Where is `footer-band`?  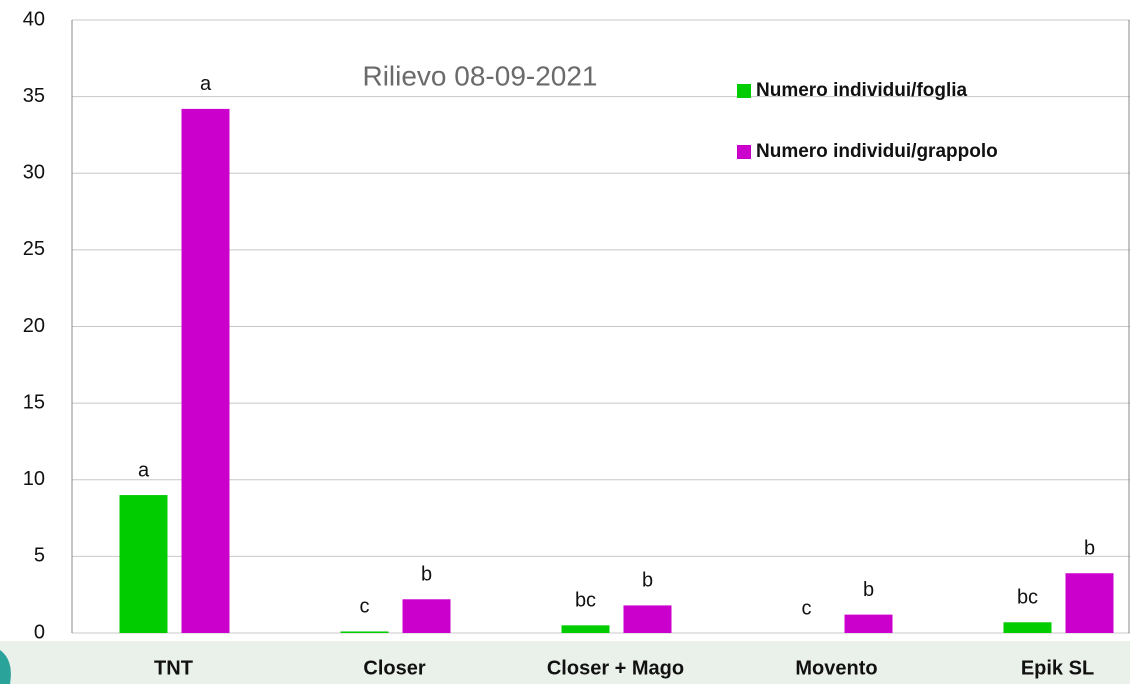
footer-band is located at coordinates (565, 662).